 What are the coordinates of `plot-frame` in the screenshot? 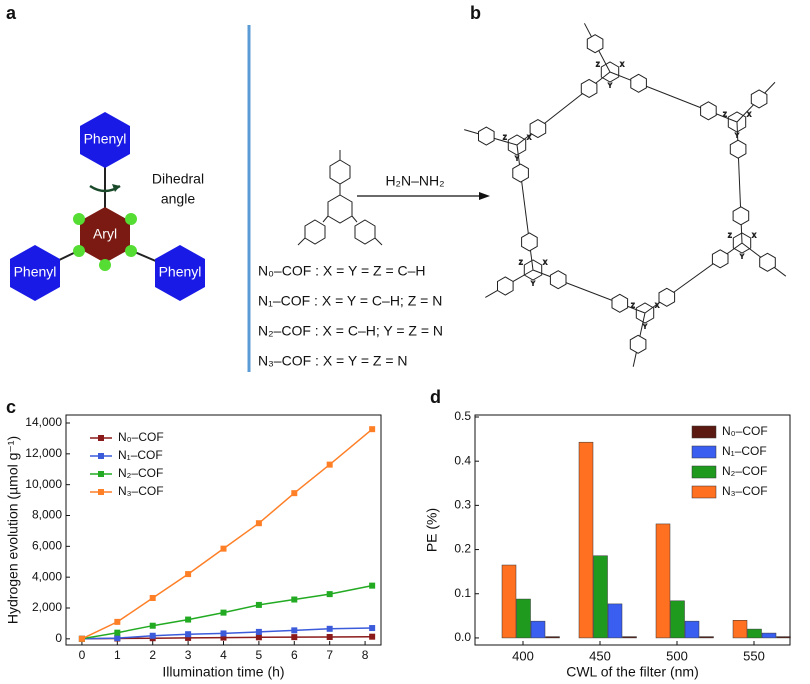 It's located at (632, 530).